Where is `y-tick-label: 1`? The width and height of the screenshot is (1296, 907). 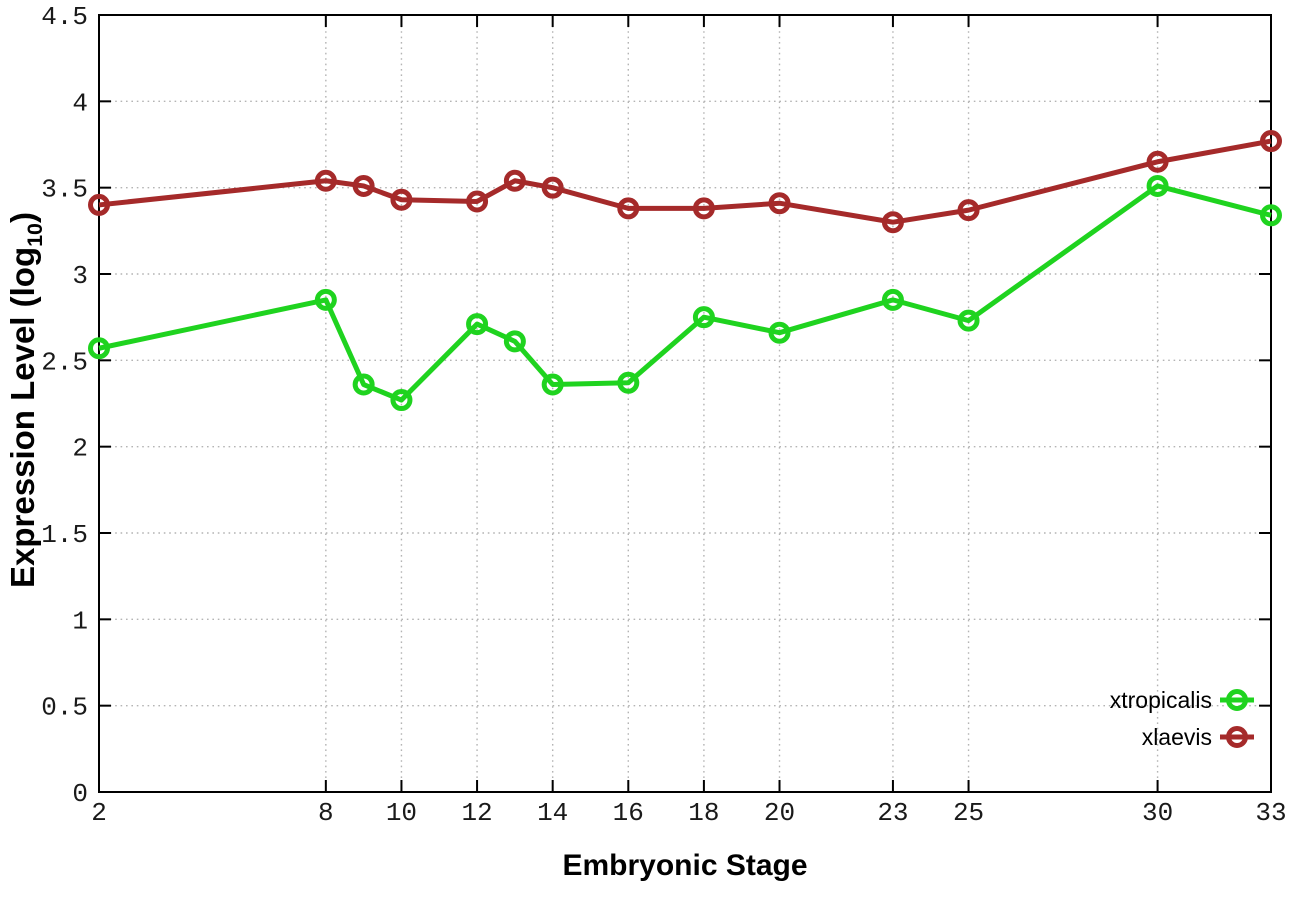
y-tick-label: 1 is located at coordinates (80, 621).